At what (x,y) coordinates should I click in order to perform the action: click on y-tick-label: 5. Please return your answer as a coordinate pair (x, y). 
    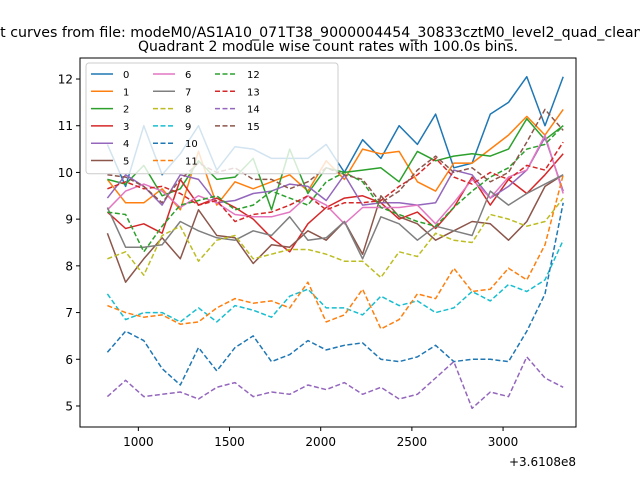
    Looking at the image, I should click on (69, 406).